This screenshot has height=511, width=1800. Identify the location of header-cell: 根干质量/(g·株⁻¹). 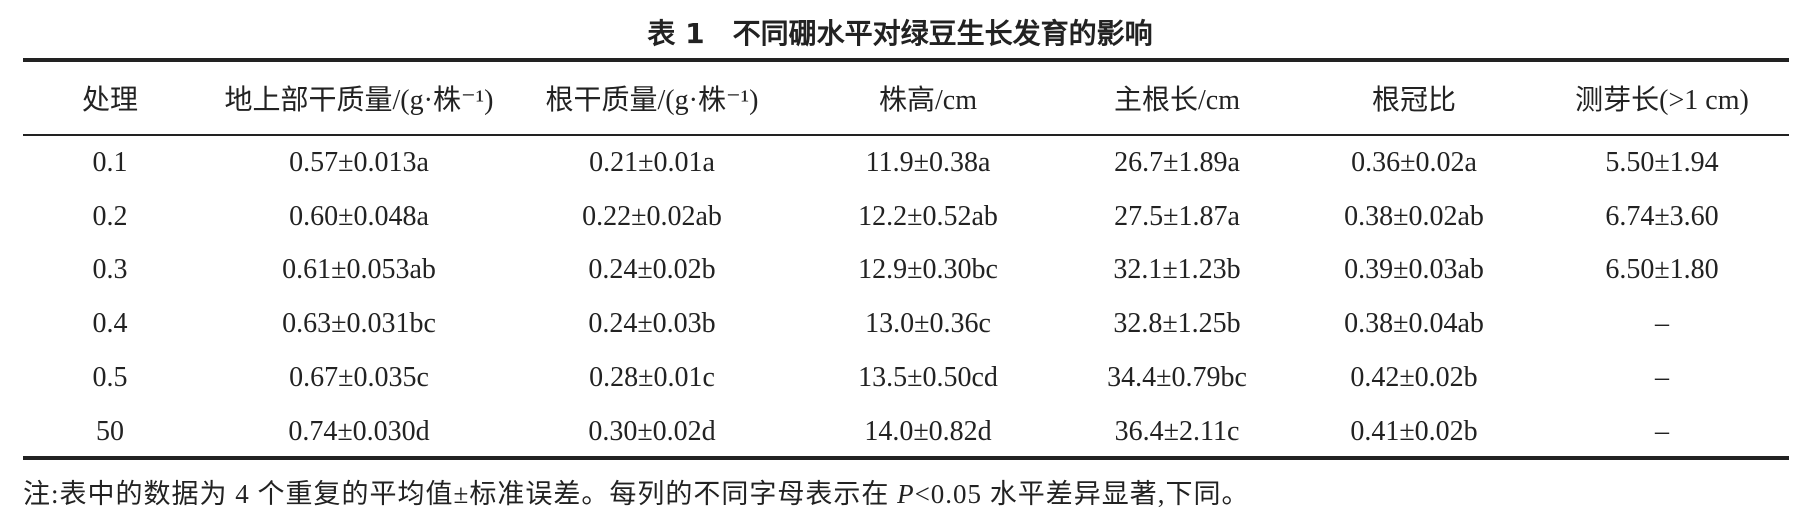
(652, 100).